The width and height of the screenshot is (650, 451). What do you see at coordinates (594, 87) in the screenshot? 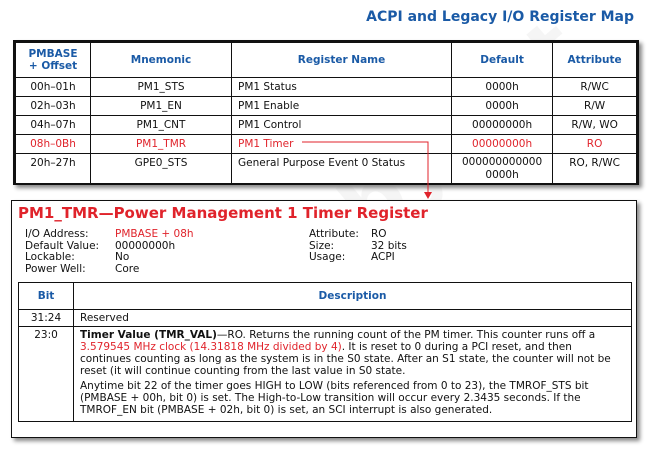
I see `cell-attribute: R/WC` at bounding box center [594, 87].